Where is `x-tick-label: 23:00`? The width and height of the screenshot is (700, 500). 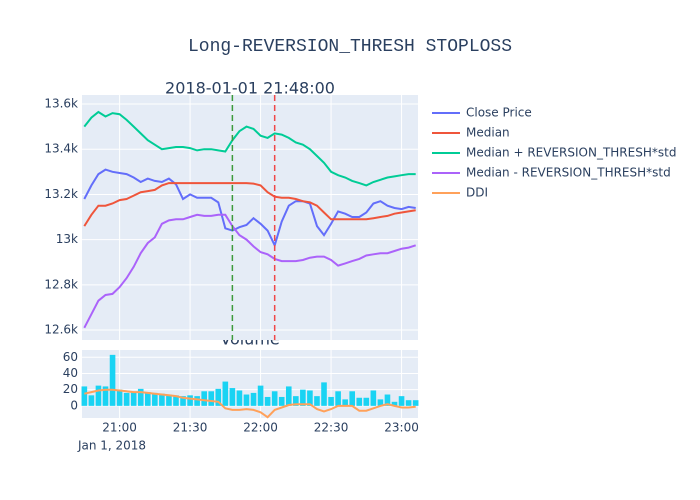
x-tick-label: 23:00 is located at coordinates (401, 428).